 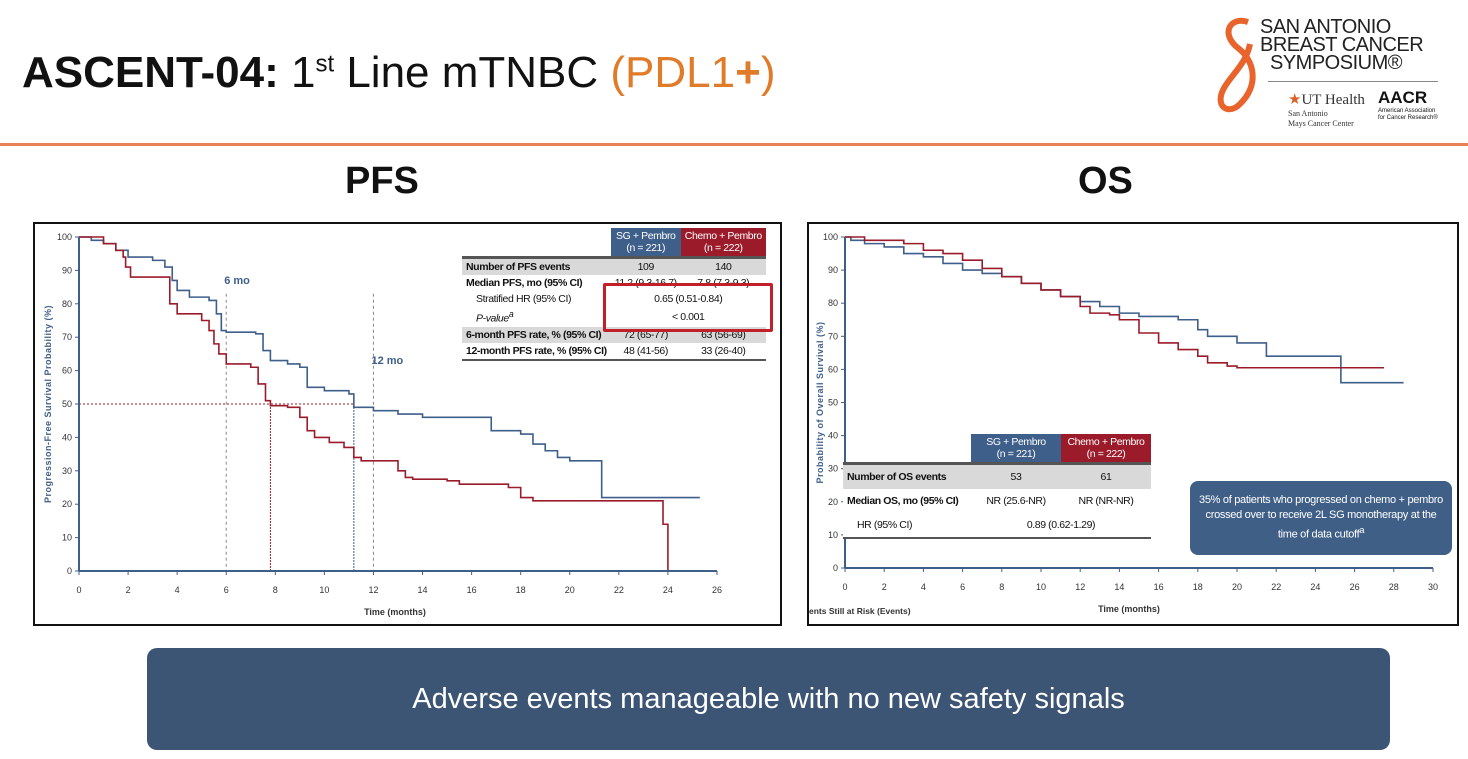 What do you see at coordinates (524, 299) in the screenshot?
I see `row-label: Stratified HR (95% CI)` at bounding box center [524, 299].